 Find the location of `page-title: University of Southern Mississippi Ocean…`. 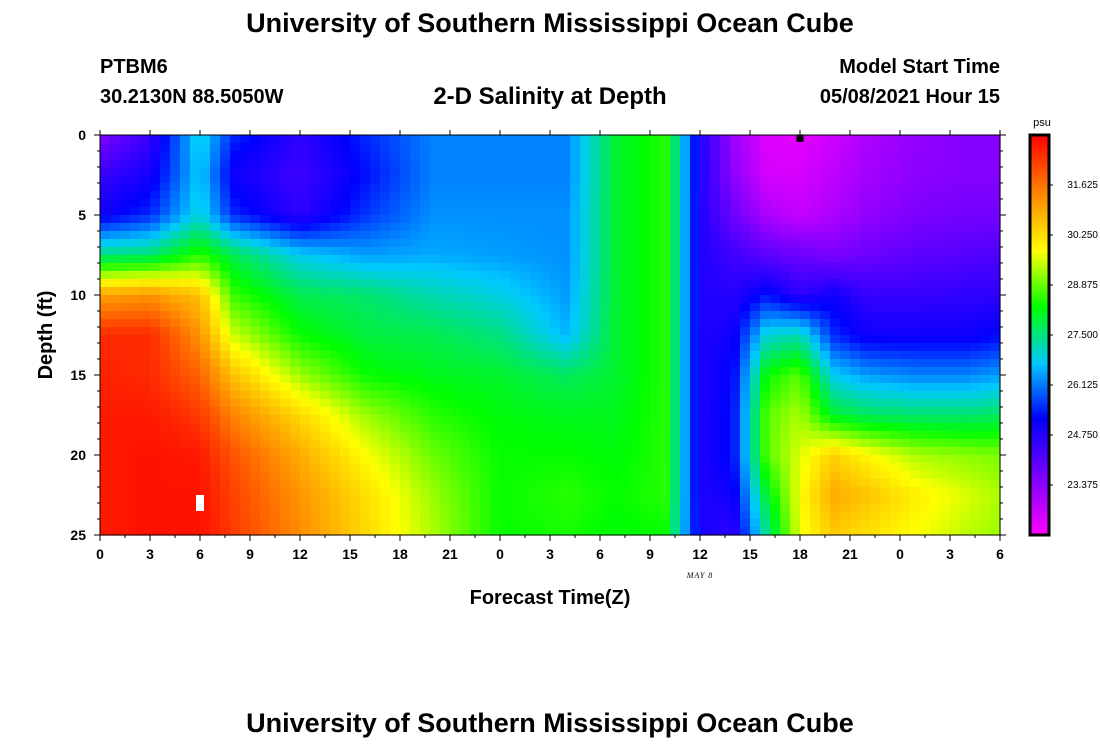

page-title: University of Southern Mississippi Ocean… is located at coordinates (550, 23).